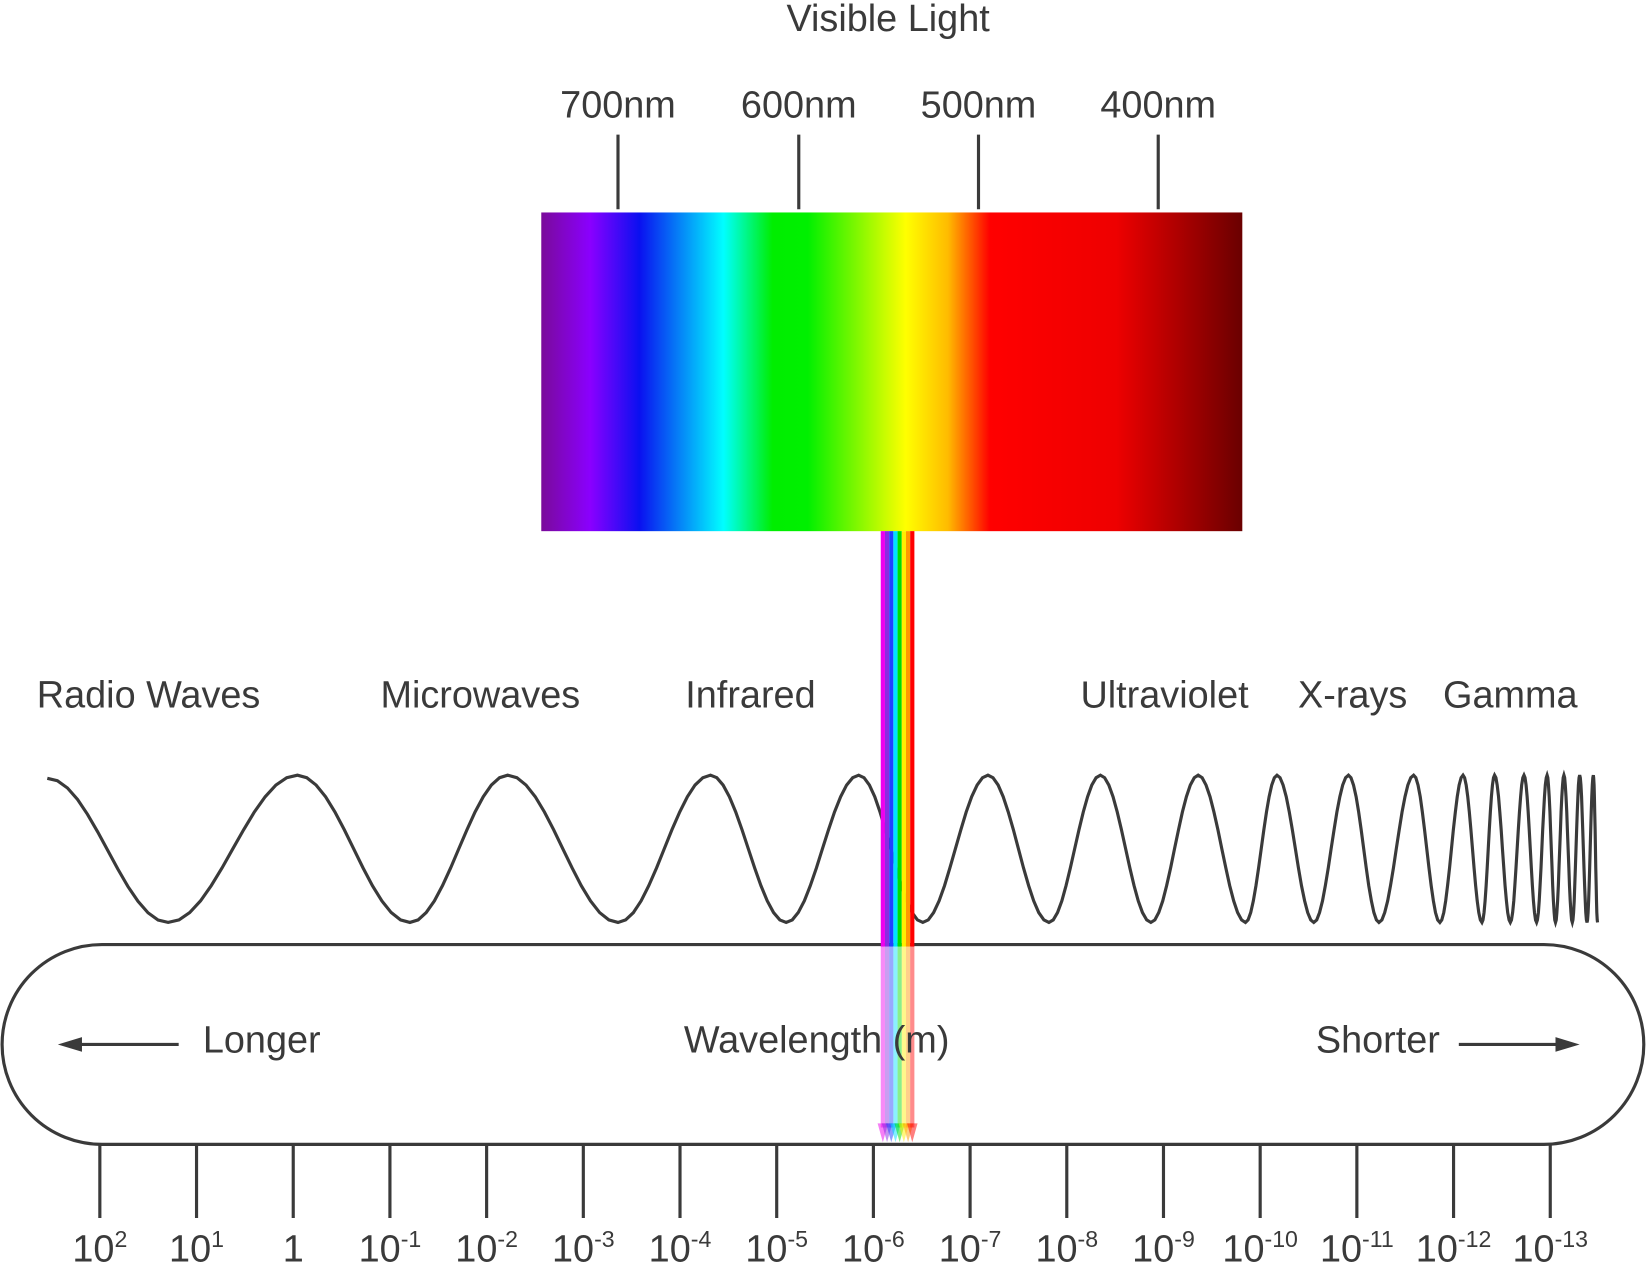 The width and height of the screenshot is (1648, 1279). What do you see at coordinates (262, 1040) in the screenshot?
I see `label-longer: Longer` at bounding box center [262, 1040].